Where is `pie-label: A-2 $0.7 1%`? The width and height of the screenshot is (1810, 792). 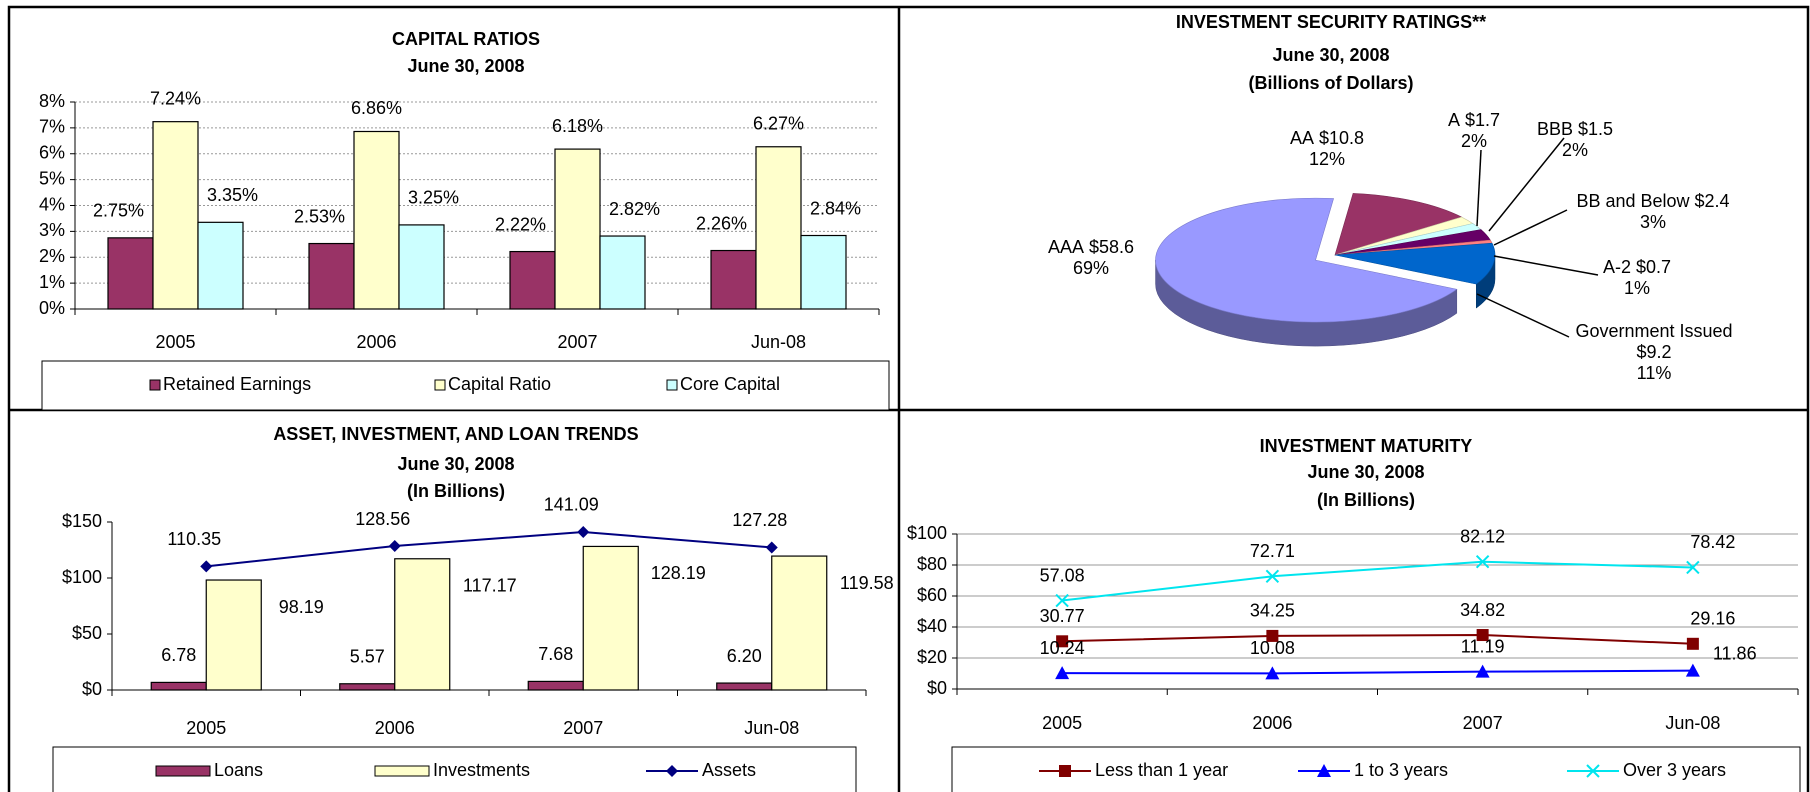
pie-label: A-2 $0.7 1% is located at coordinates (1637, 277).